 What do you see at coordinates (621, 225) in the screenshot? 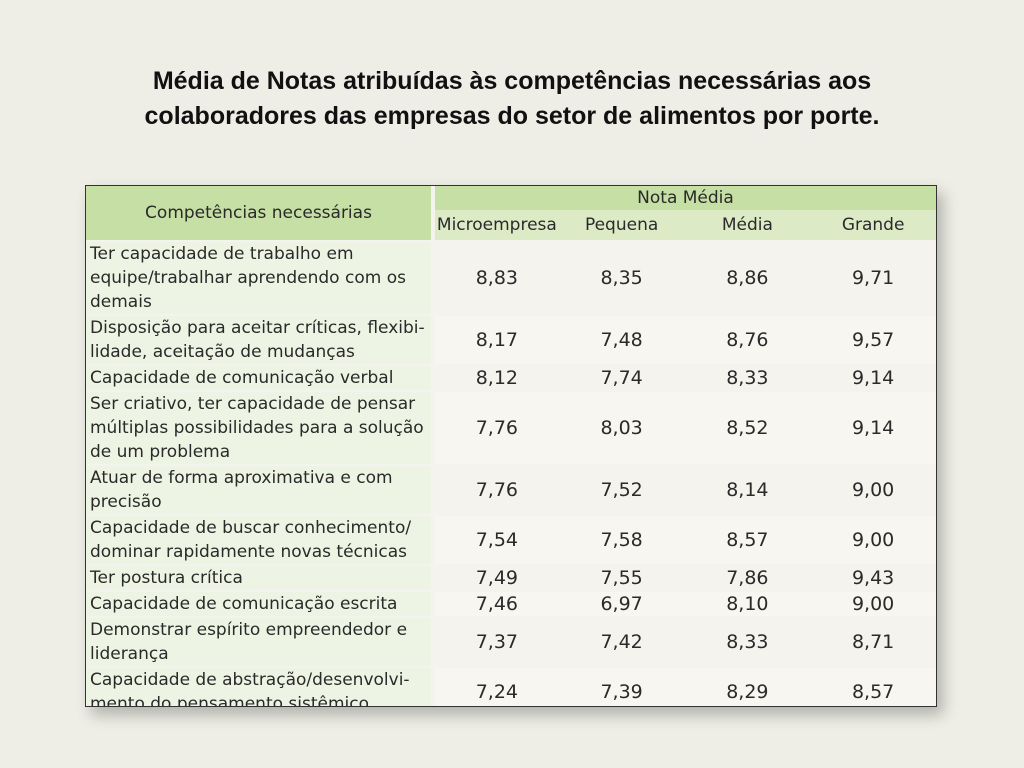
I see `header-pequena: Pequena` at bounding box center [621, 225].